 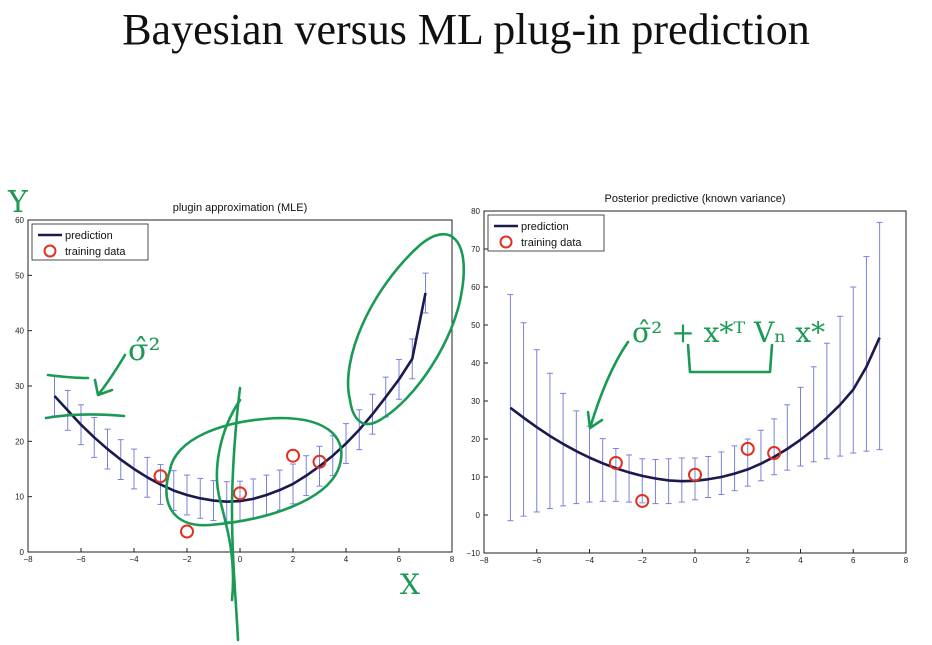 What do you see at coordinates (228, 500) in the screenshot?
I see `ink-vertical-loop` at bounding box center [228, 500].